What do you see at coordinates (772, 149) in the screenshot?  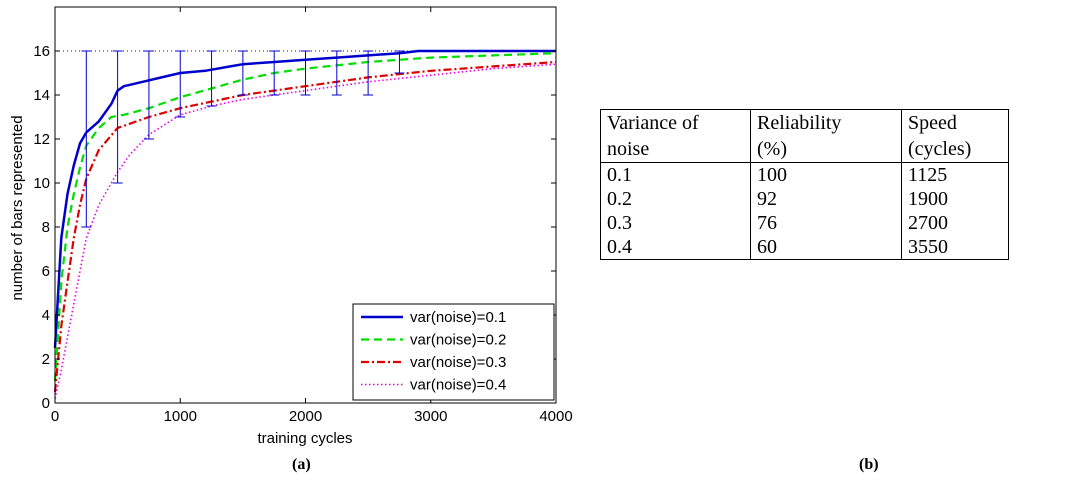 I see `header-reliability-line-2: (%)` at bounding box center [772, 149].